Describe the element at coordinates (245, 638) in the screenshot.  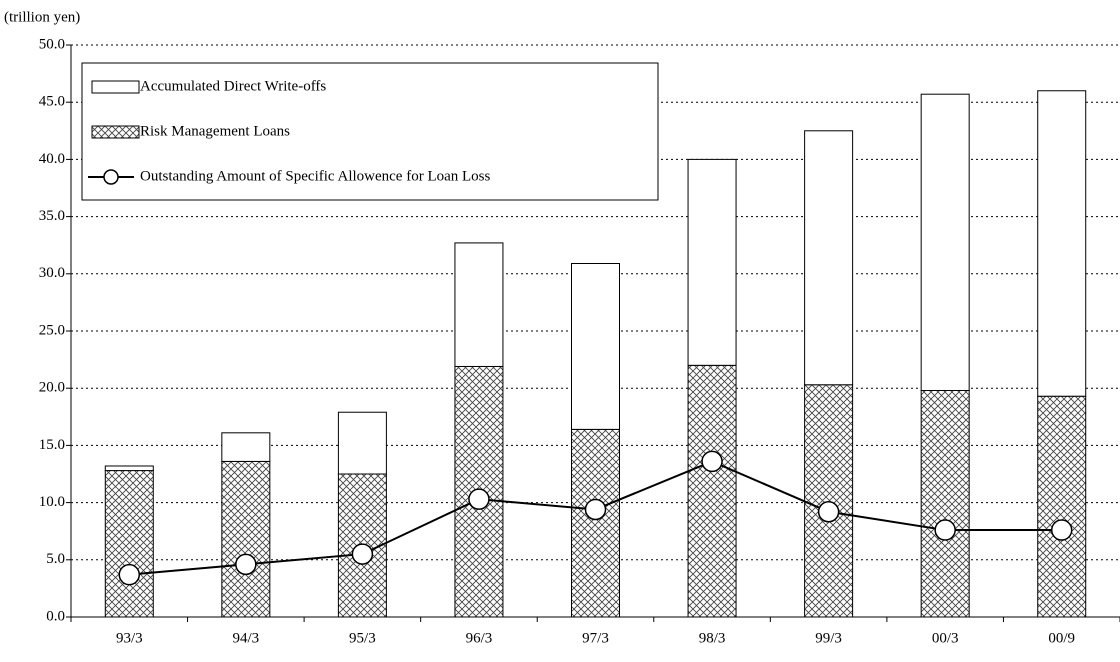
I see `x-tick-label: 94/3` at that location.